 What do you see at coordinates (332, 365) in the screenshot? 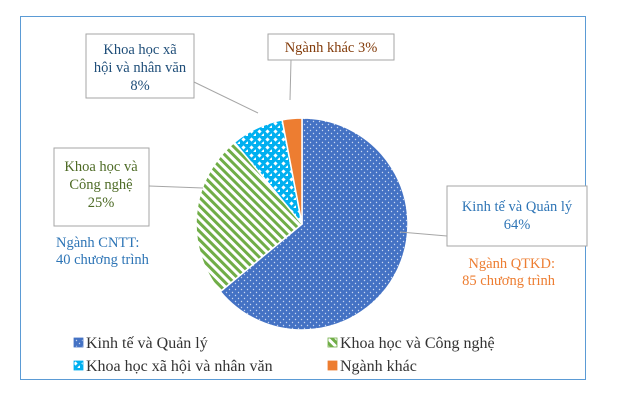
I see `legend-swatch-nganh-khac` at bounding box center [332, 365].